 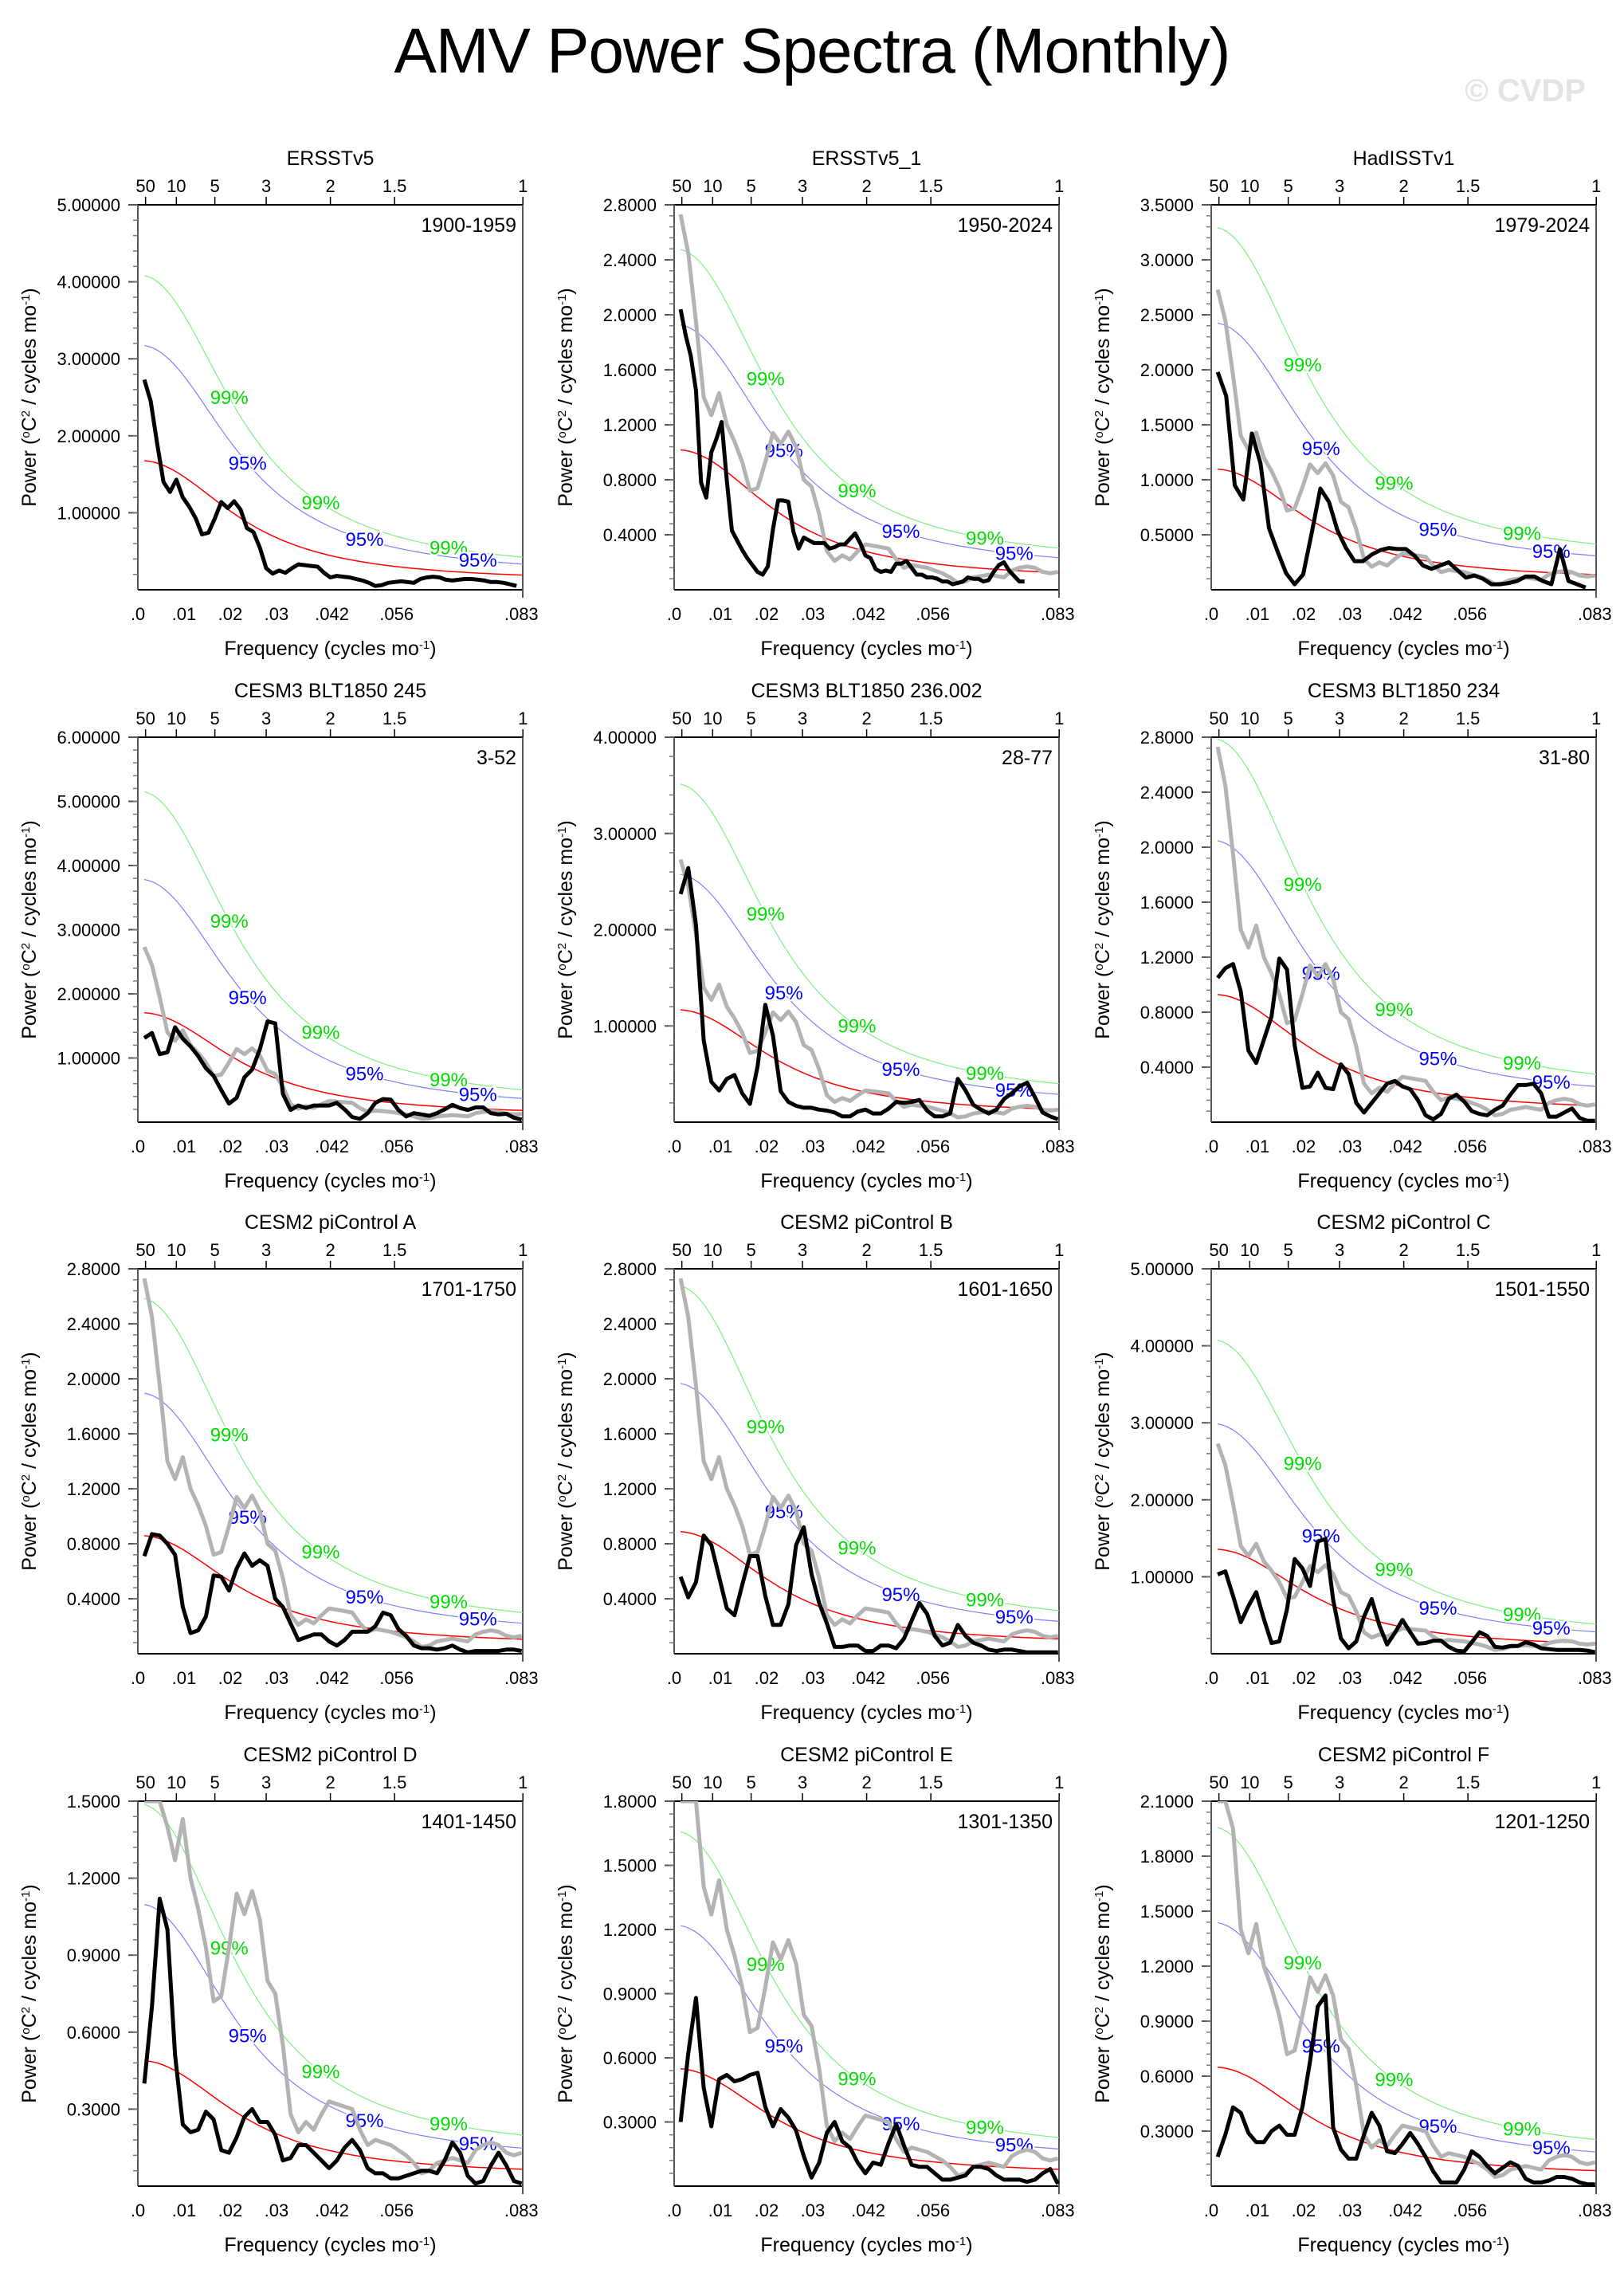 What do you see at coordinates (1162, 1500) in the screenshot?
I see `y-tick-label: 2.00000` at bounding box center [1162, 1500].